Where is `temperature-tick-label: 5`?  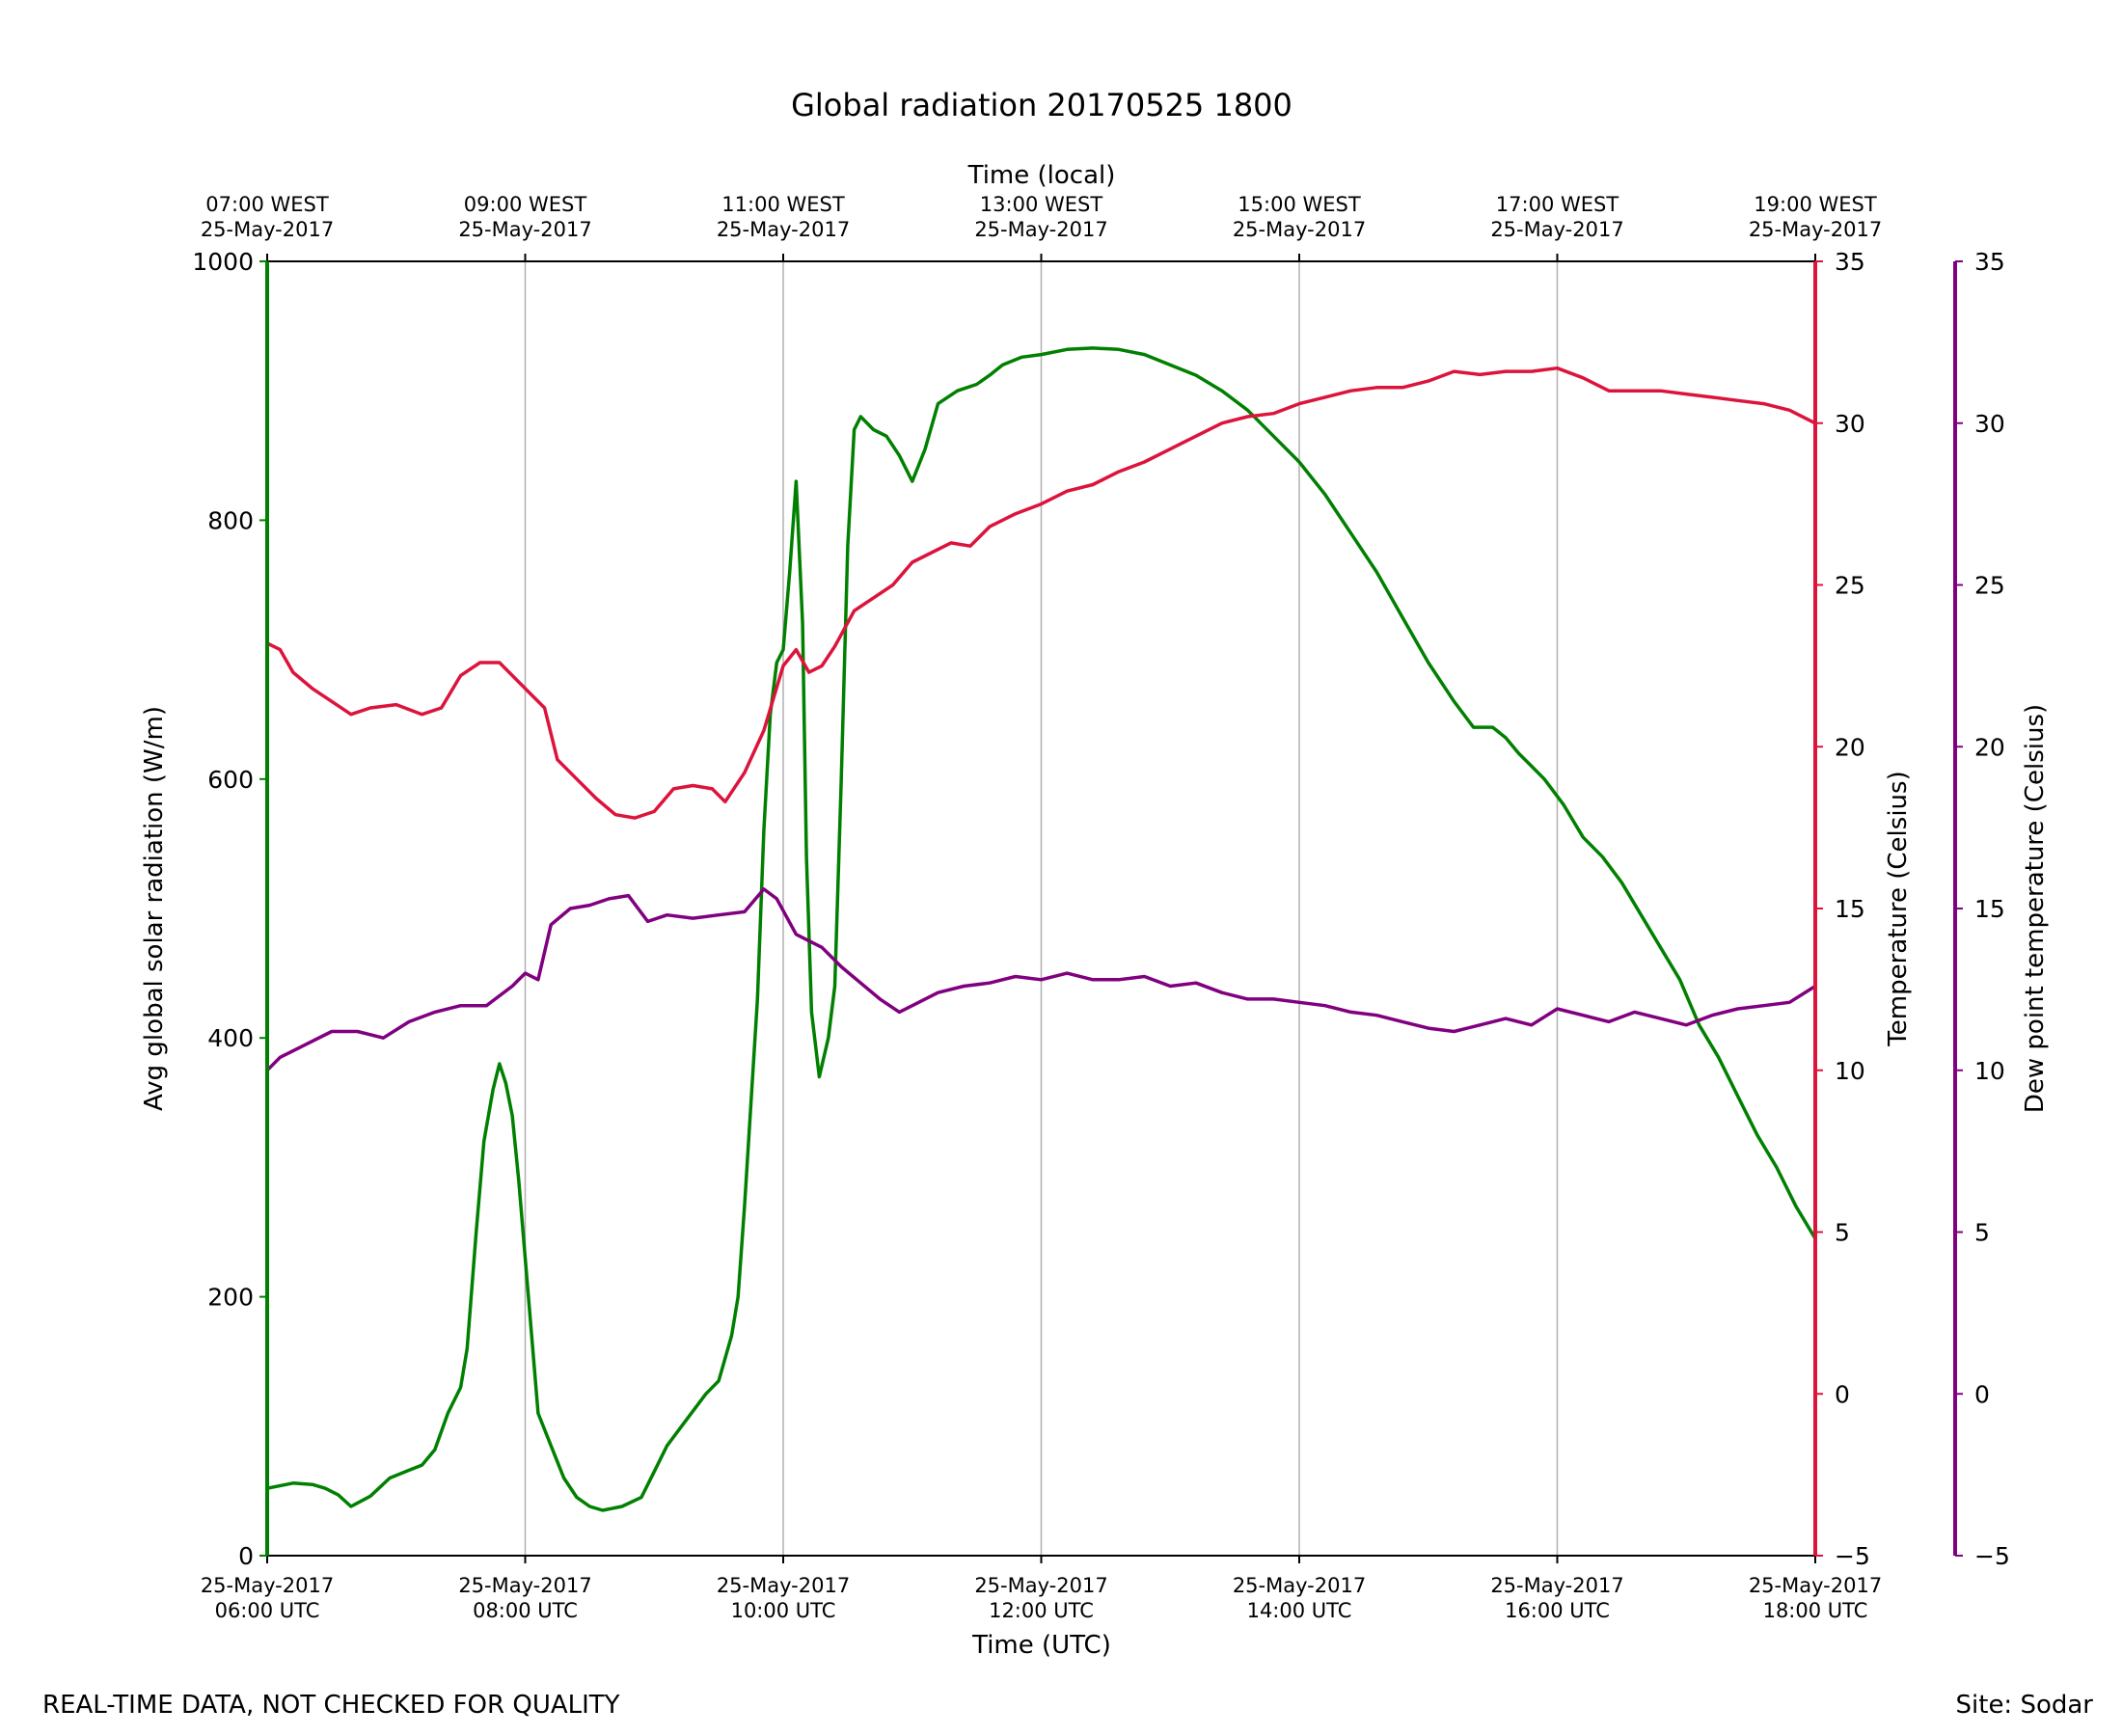
temperature-tick-label: 5 is located at coordinates (1843, 1233).